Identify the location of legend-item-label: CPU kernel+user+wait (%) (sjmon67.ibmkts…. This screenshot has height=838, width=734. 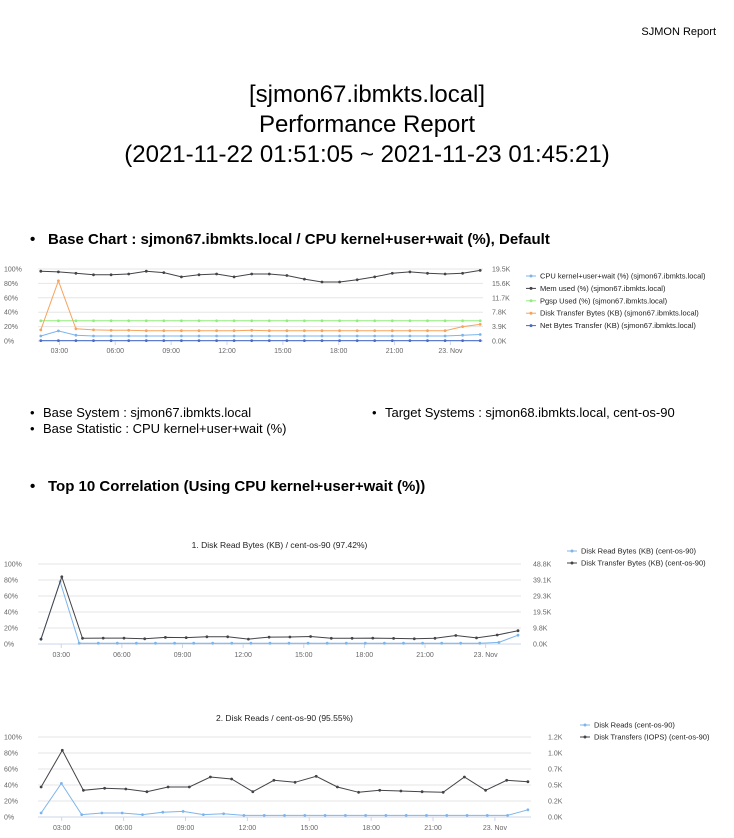
(623, 276).